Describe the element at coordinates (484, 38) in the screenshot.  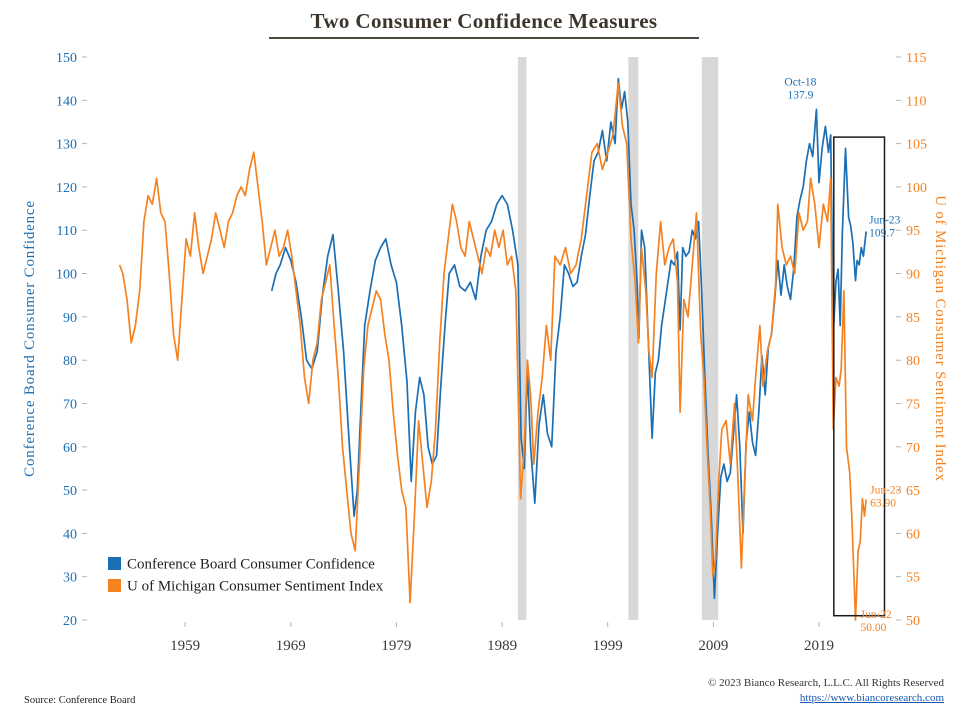
I see `title-underline` at that location.